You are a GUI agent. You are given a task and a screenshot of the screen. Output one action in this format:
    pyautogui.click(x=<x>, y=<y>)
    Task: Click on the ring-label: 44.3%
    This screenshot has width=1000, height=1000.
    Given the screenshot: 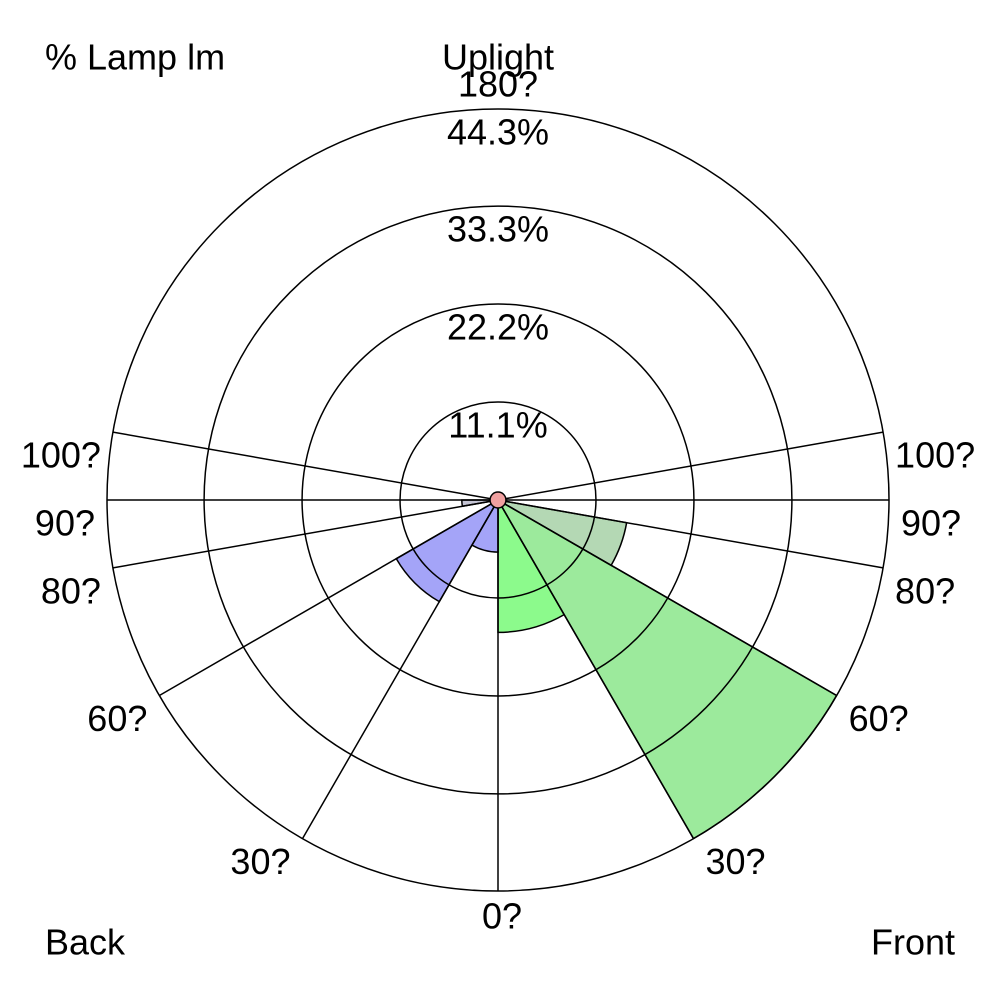 What is the action you would take?
    pyautogui.click(x=498, y=132)
    